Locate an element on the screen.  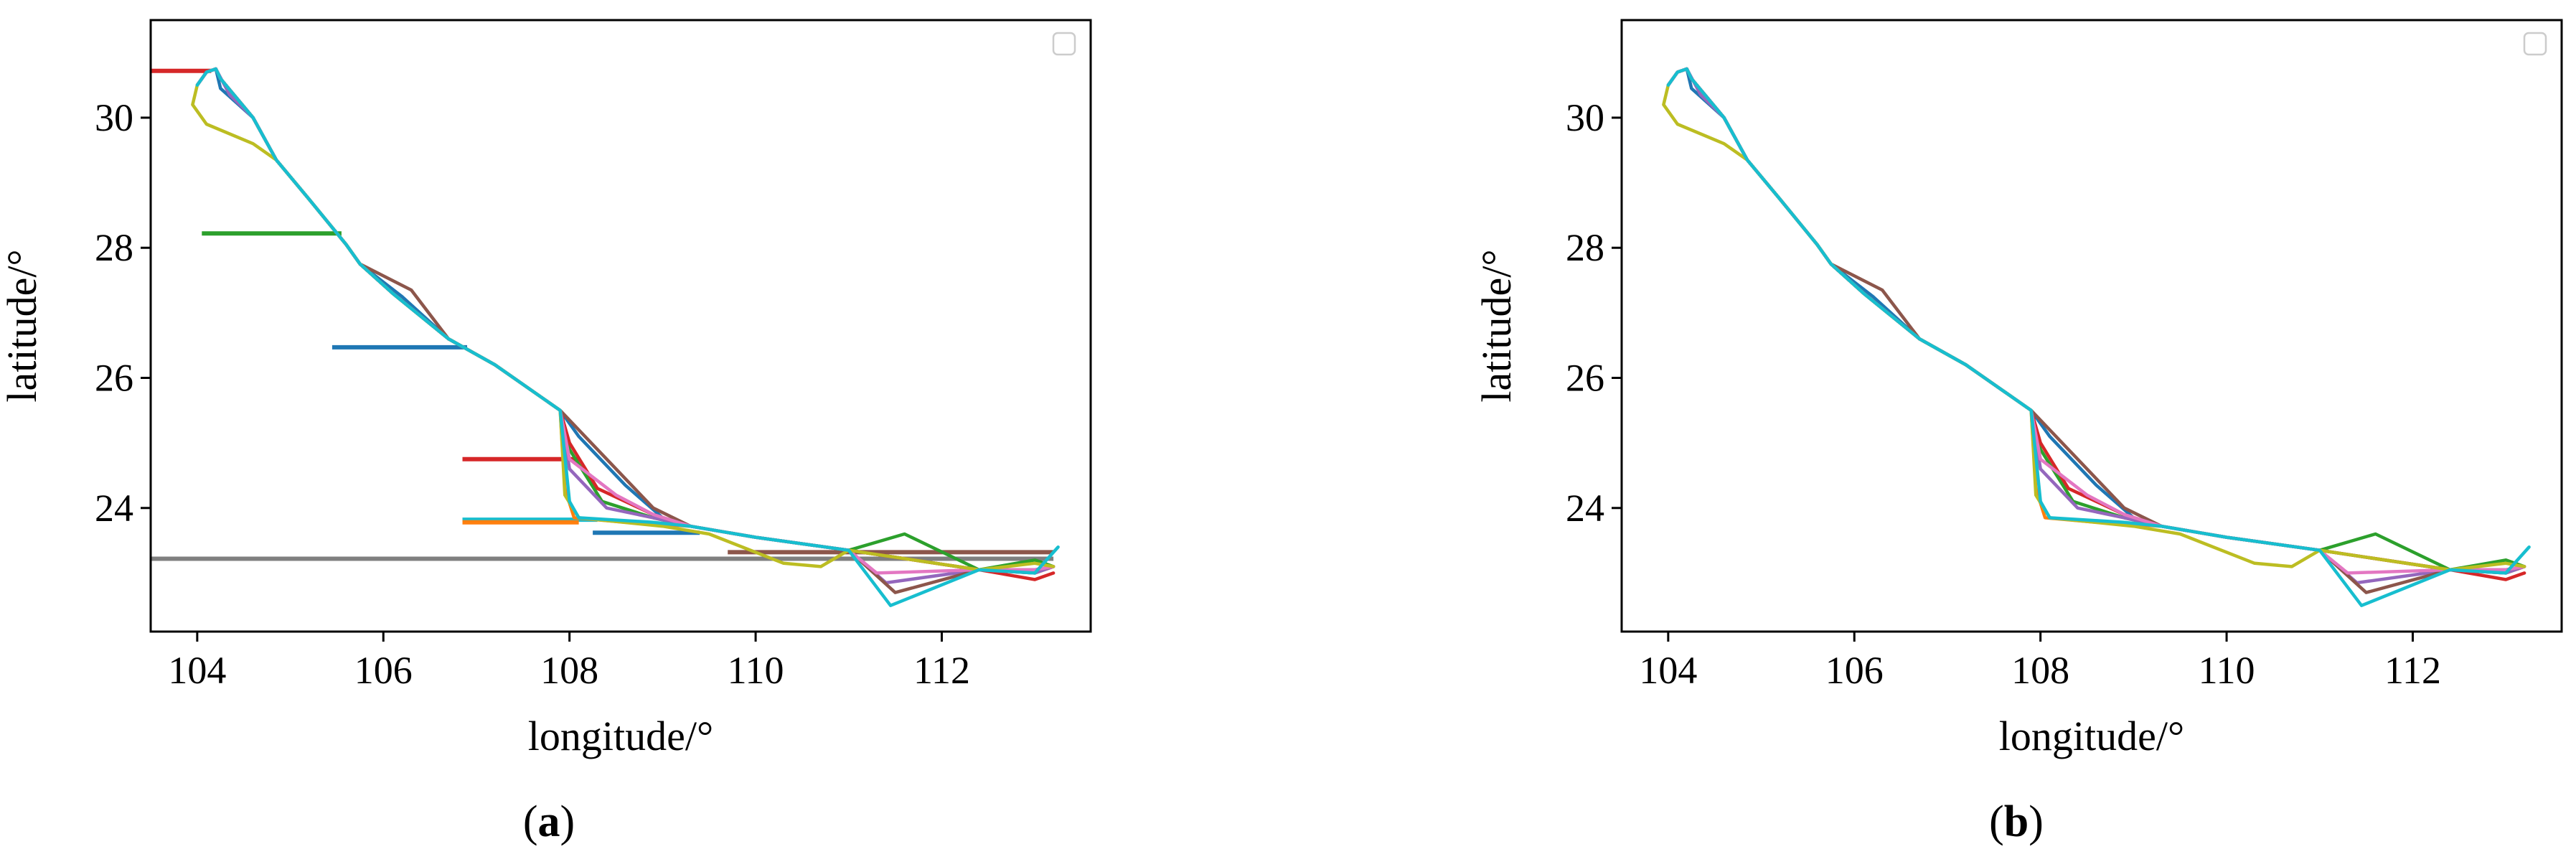
panel-label-letter: a is located at coordinates (549, 822).